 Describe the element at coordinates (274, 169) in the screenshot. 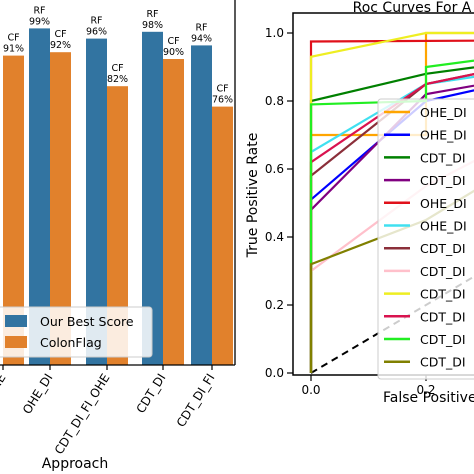

I see `roc-y-tick-label-0-6: 0.6` at that location.